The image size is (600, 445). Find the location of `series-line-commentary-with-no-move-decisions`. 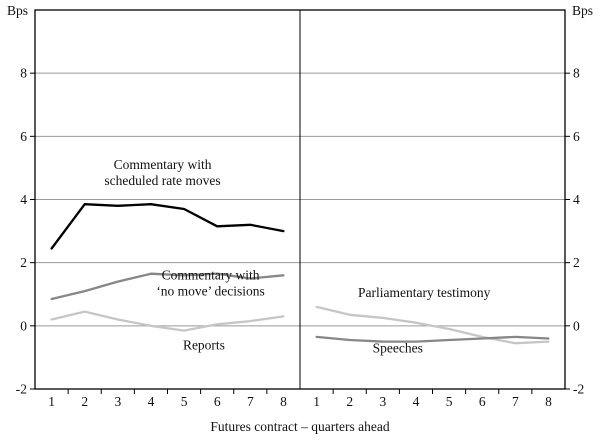

series-line-commentary-with-no-move-decisions is located at coordinates (167, 286).